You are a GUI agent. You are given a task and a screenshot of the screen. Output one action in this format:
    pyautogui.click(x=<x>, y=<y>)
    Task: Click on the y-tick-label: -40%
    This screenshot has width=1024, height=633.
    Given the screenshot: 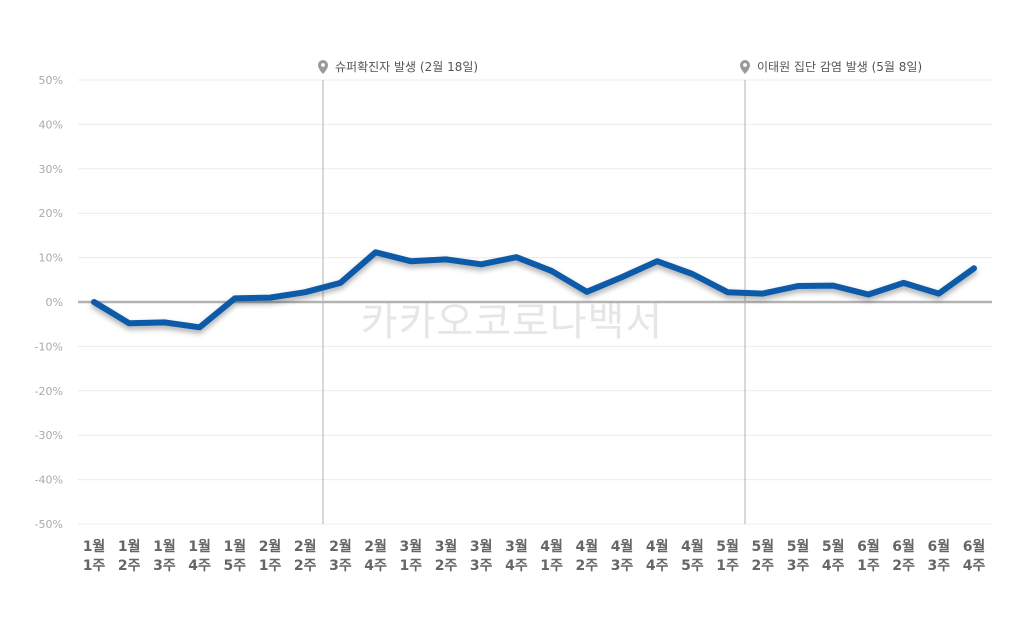 What is the action you would take?
    pyautogui.click(x=49, y=480)
    